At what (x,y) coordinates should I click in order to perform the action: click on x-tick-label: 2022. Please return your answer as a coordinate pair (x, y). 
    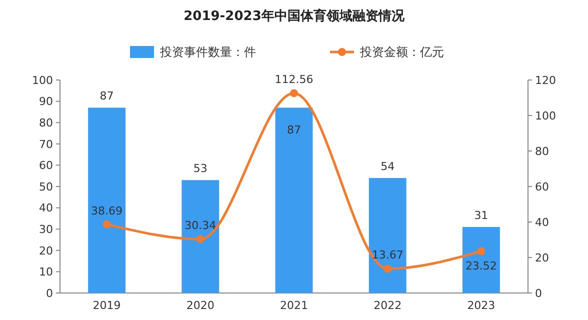
    Looking at the image, I should click on (388, 305).